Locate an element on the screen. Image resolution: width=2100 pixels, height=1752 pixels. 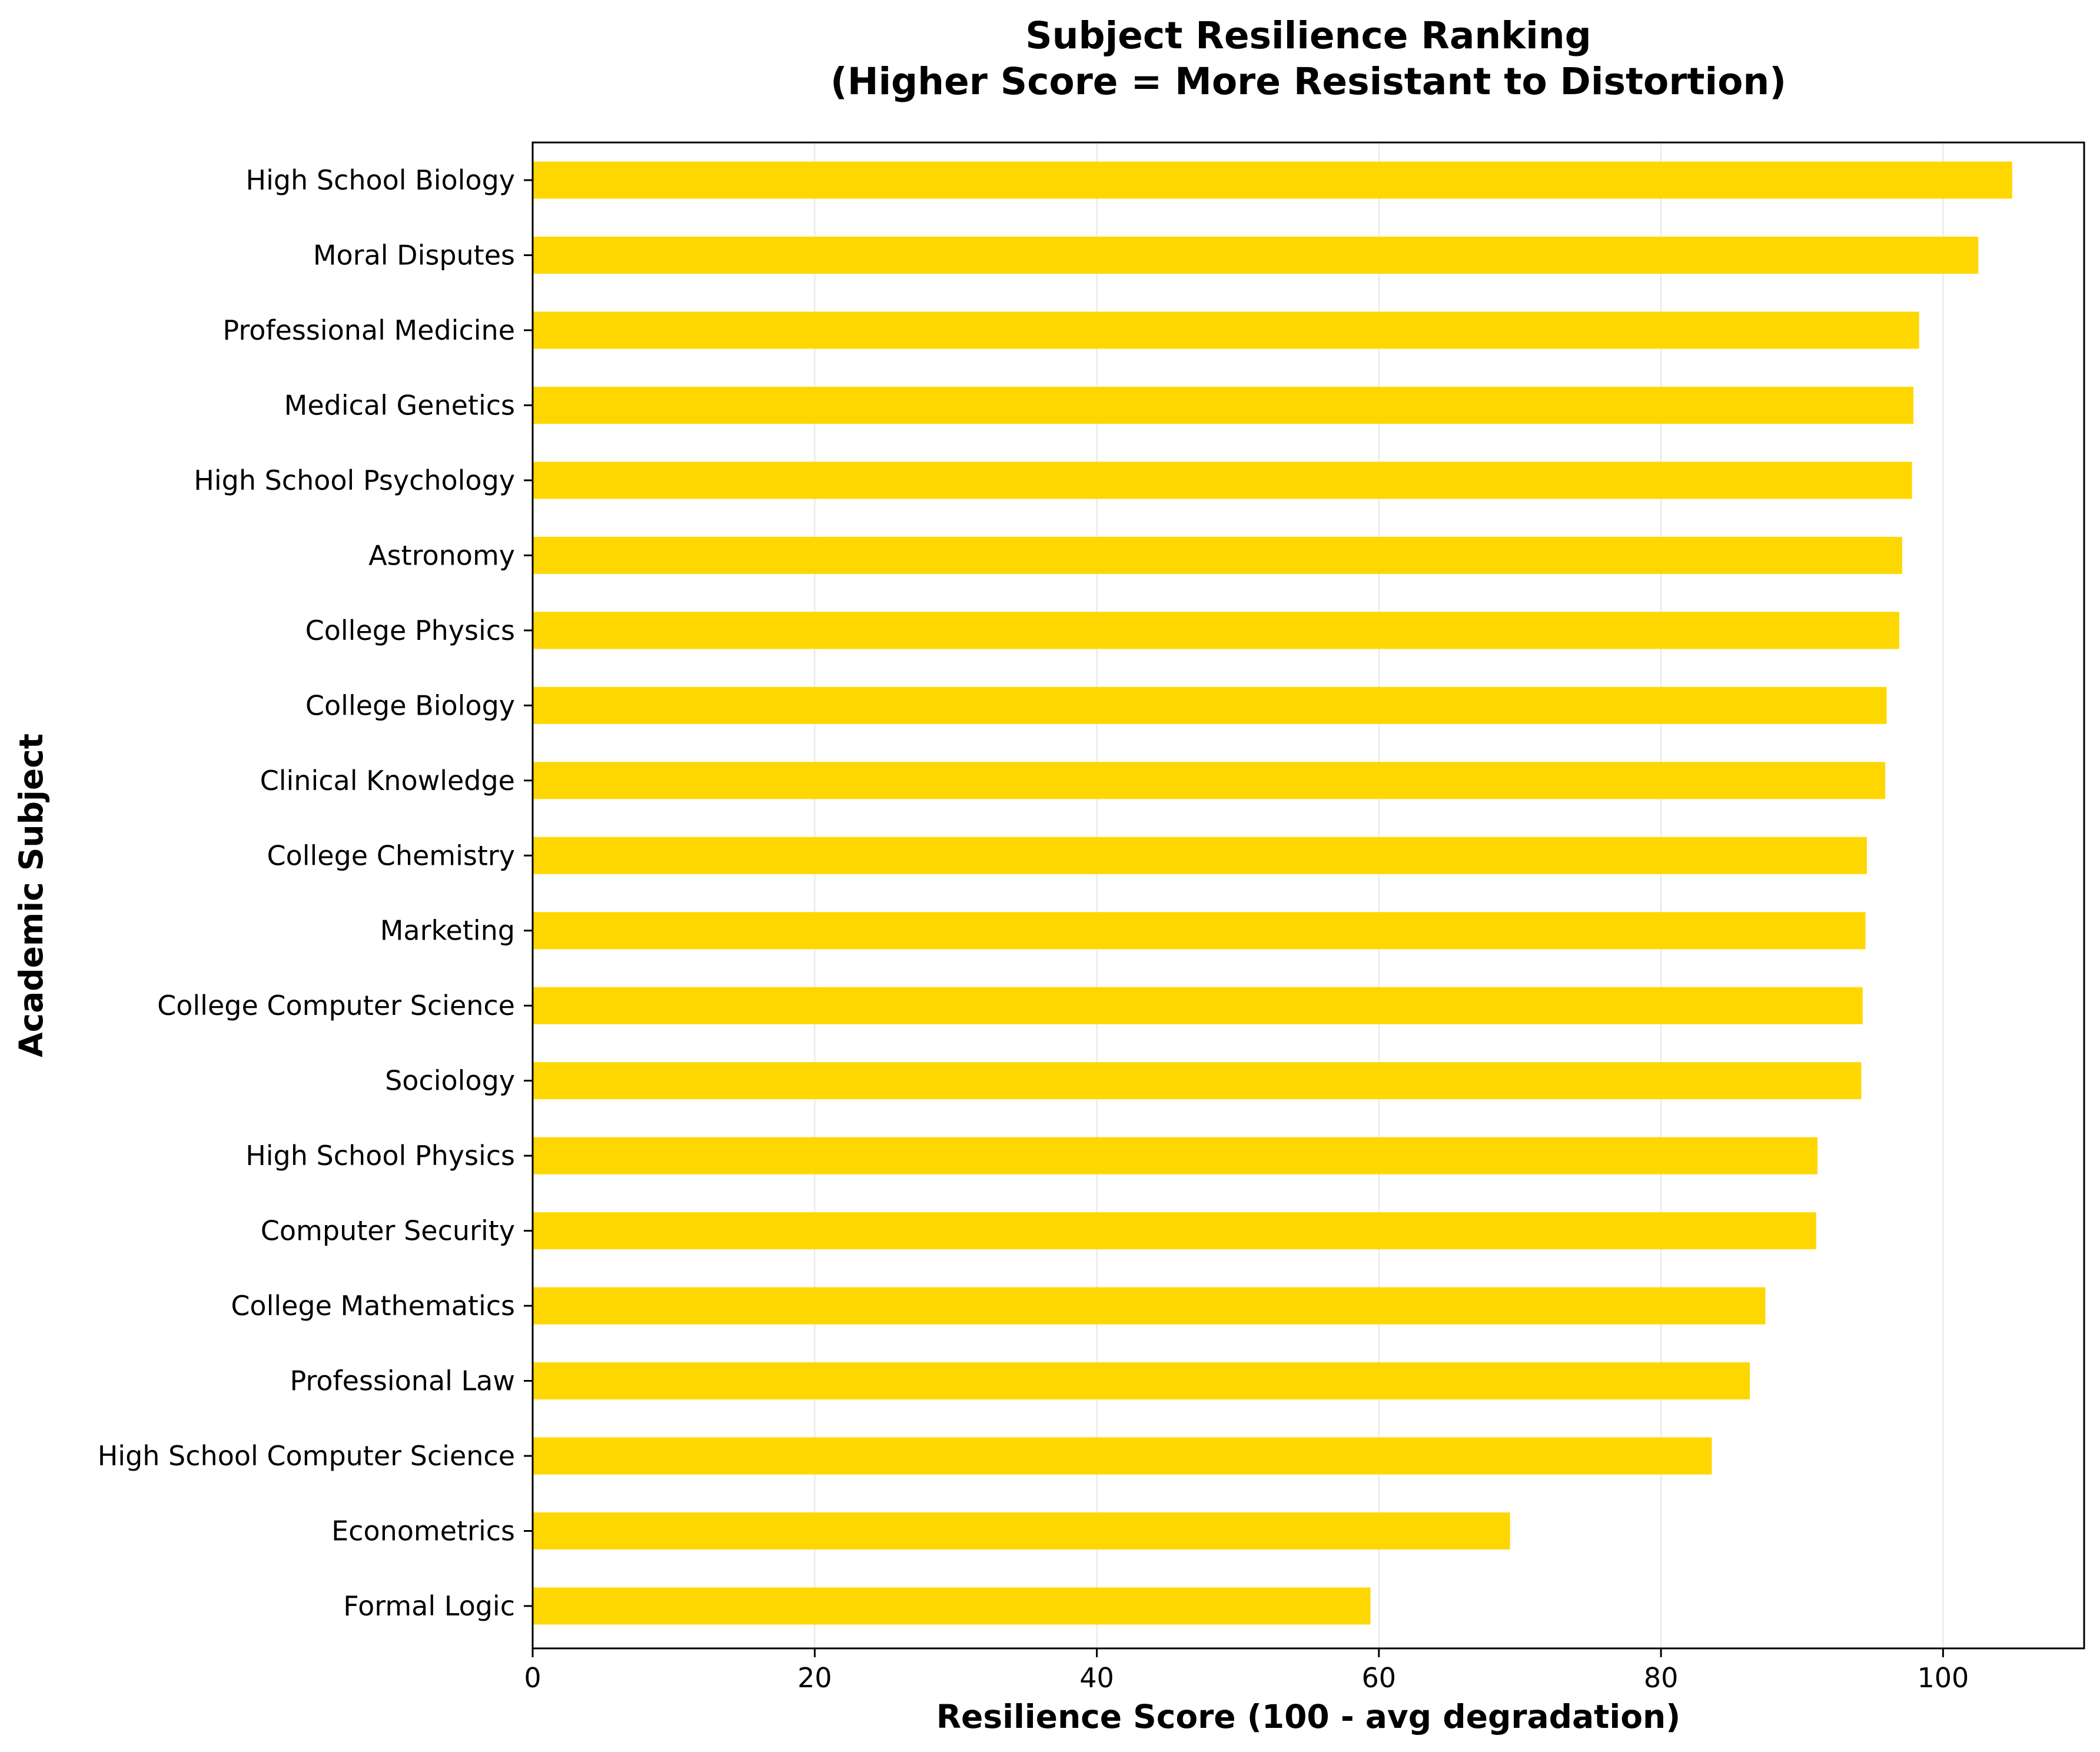
y-tick-label: Econometrics is located at coordinates (423, 1531).